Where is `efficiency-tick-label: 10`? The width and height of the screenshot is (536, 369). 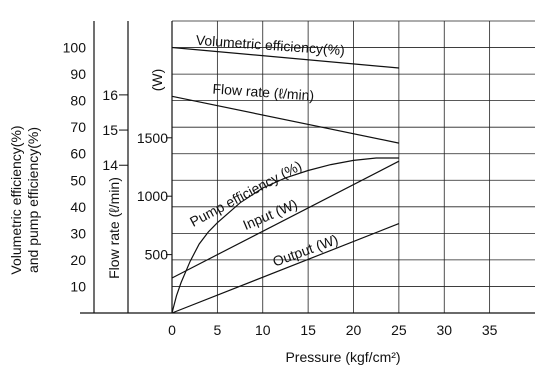 efficiency-tick-label: 10 is located at coordinates (78, 286).